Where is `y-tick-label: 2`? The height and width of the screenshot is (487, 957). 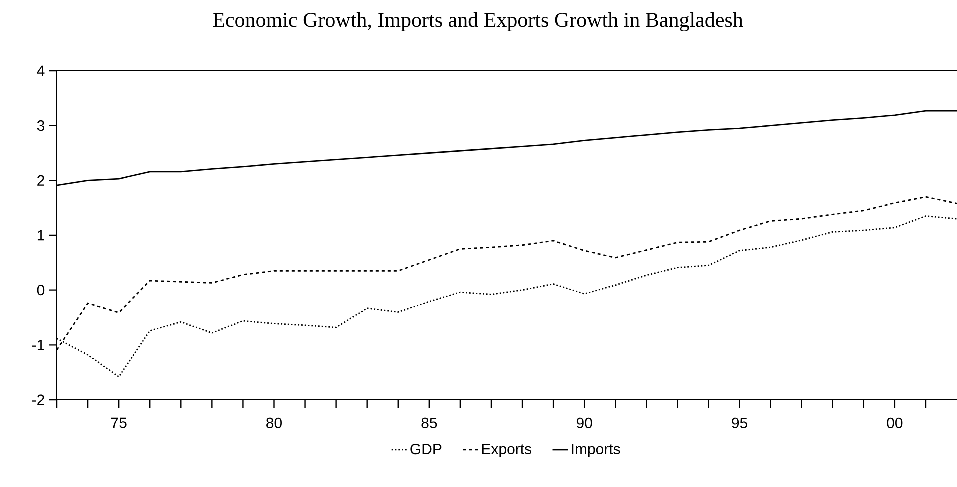
y-tick-label: 2 is located at coordinates (41, 180).